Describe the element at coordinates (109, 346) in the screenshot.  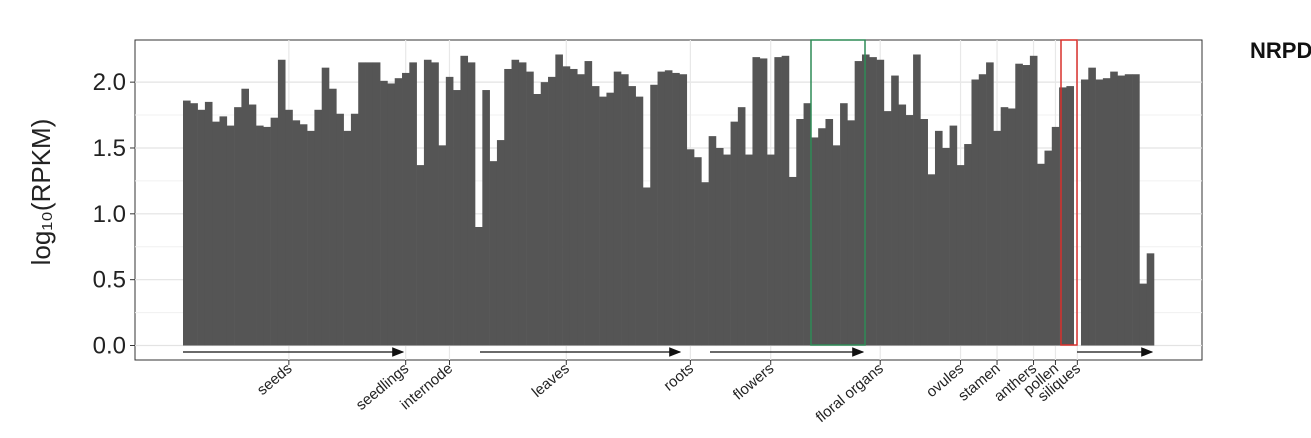
I see `y-tick-label: 0.0` at that location.